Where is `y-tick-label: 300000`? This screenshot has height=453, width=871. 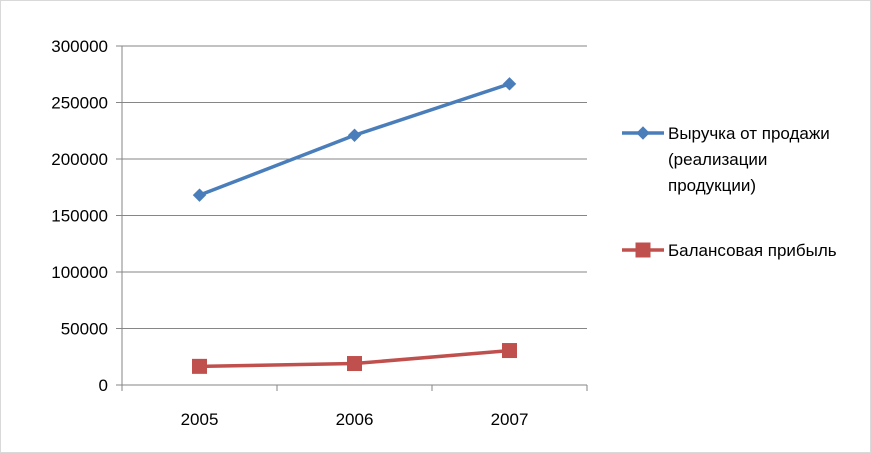 y-tick-label: 300000 is located at coordinates (79, 46).